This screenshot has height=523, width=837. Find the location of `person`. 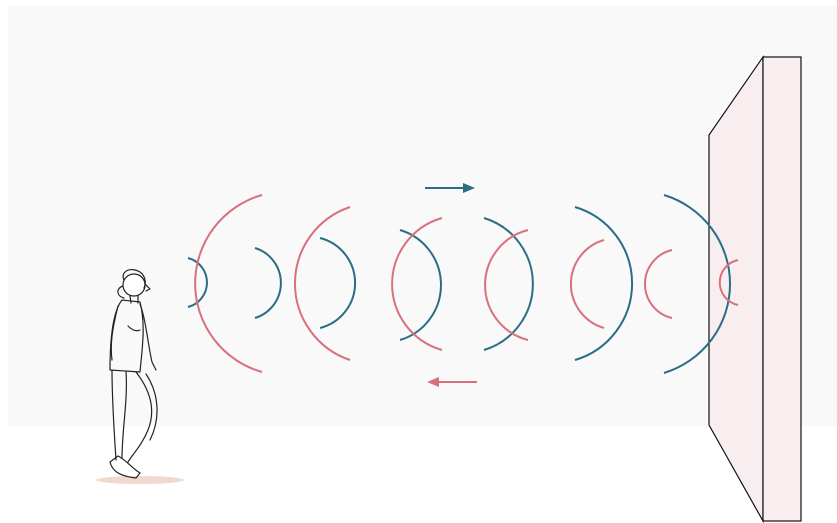

person is located at coordinates (140, 376).